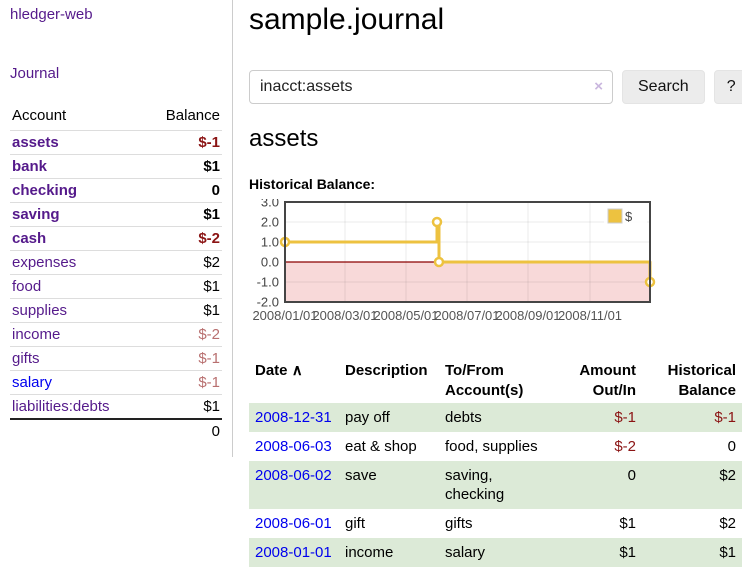 The width and height of the screenshot is (742, 582). I want to click on transaction-date-link: 2008-12-31, so click(293, 417).